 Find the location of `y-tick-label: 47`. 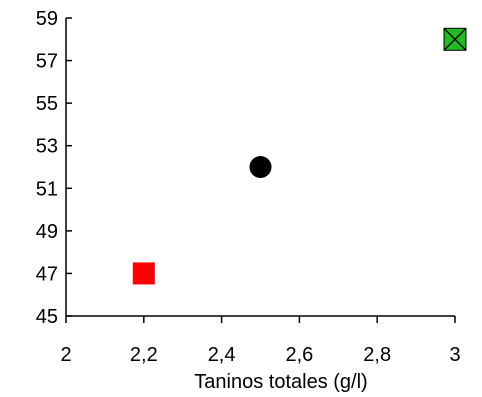

y-tick-label: 47 is located at coordinates (47, 274).